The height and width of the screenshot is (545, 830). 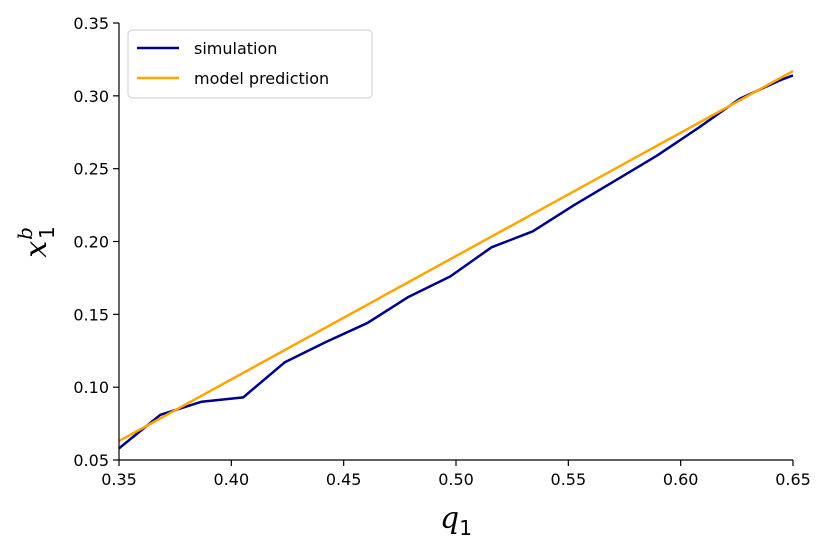 I want to click on y-tick-label: 0.30, so click(x=91, y=96).